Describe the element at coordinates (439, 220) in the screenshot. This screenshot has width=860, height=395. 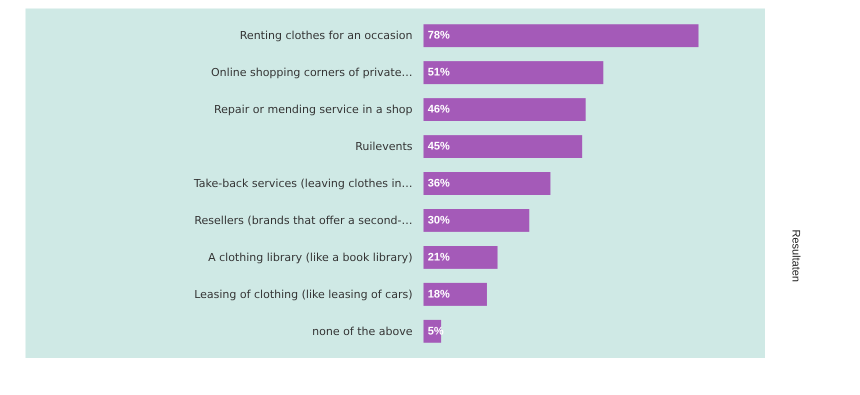
I see `data-label: 30%` at that location.